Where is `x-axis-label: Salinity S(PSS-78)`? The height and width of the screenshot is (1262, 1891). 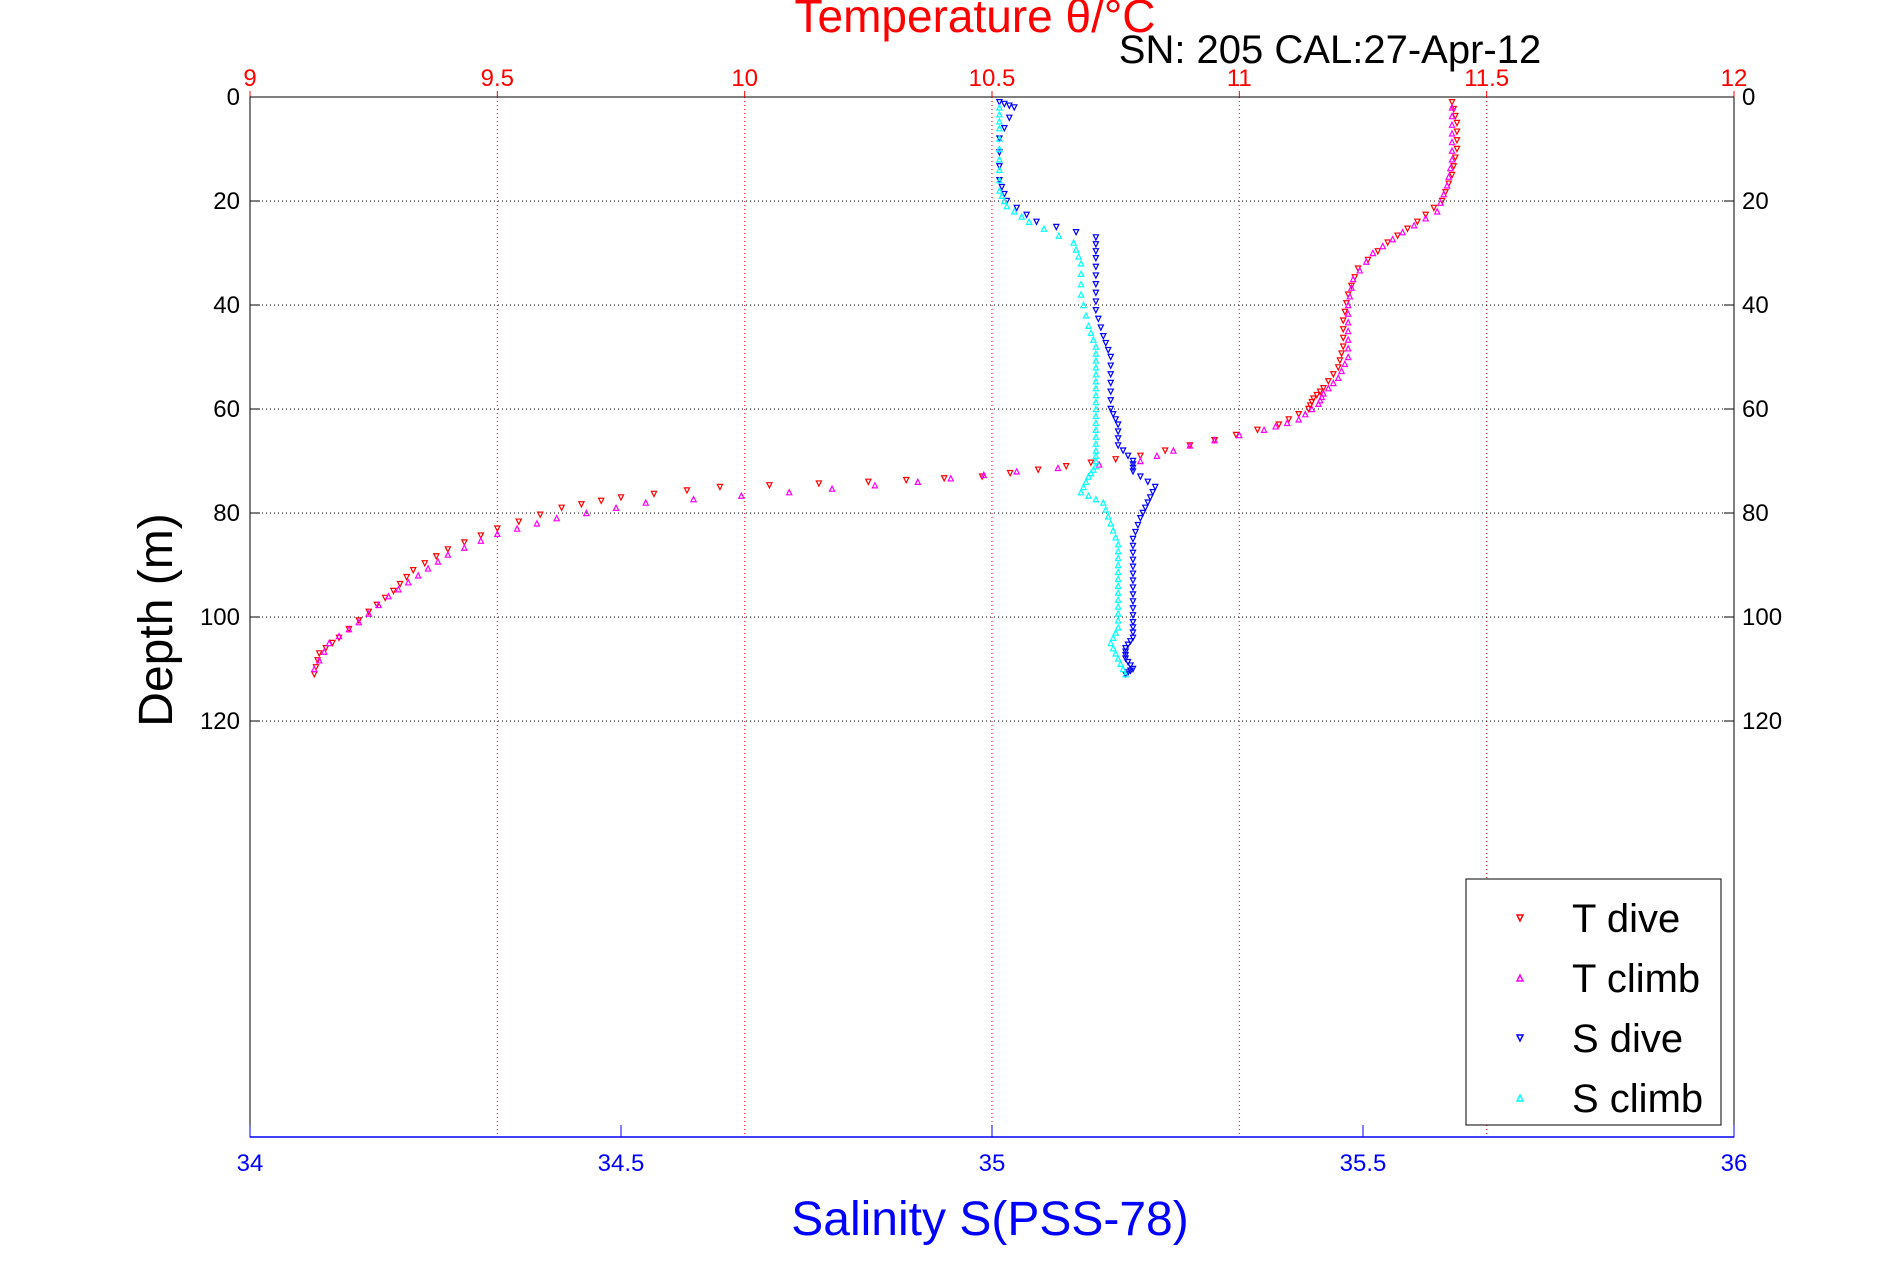 x-axis-label: Salinity S(PSS-78) is located at coordinates (989, 1219).